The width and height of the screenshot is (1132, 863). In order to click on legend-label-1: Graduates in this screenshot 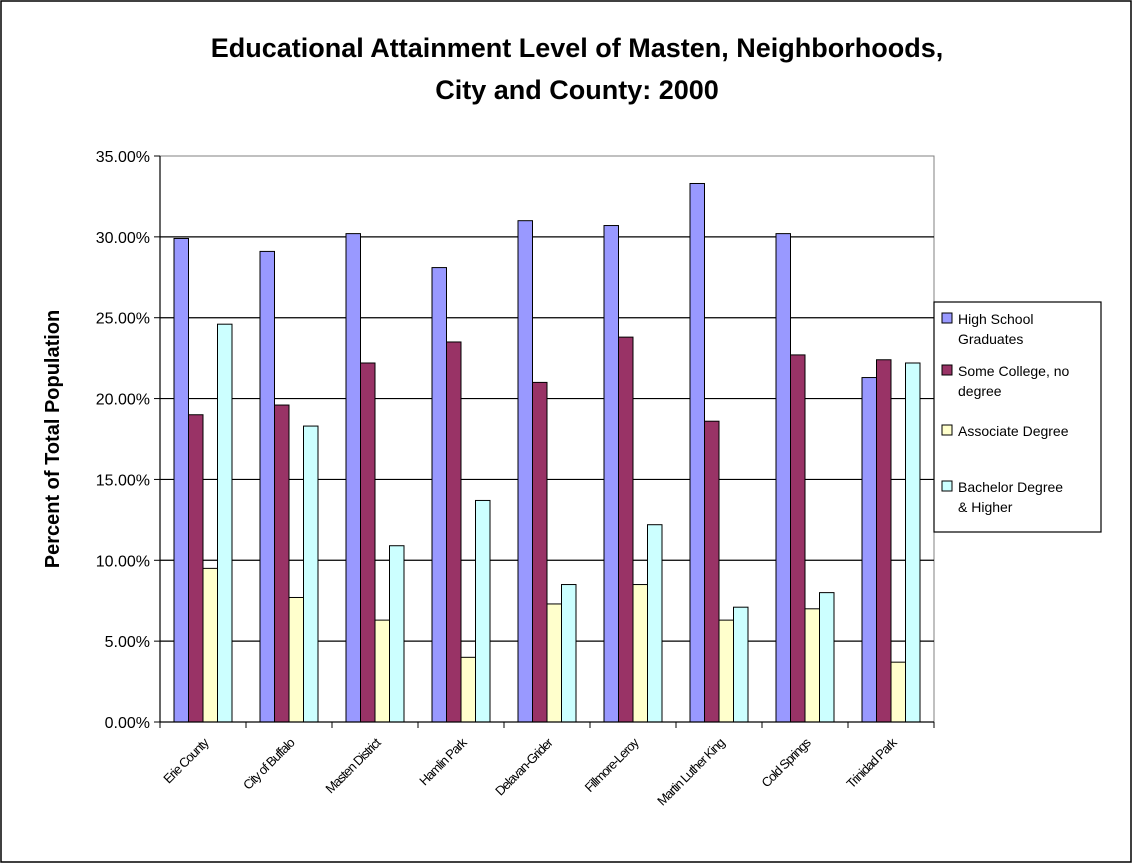, I will do `click(990, 339)`.